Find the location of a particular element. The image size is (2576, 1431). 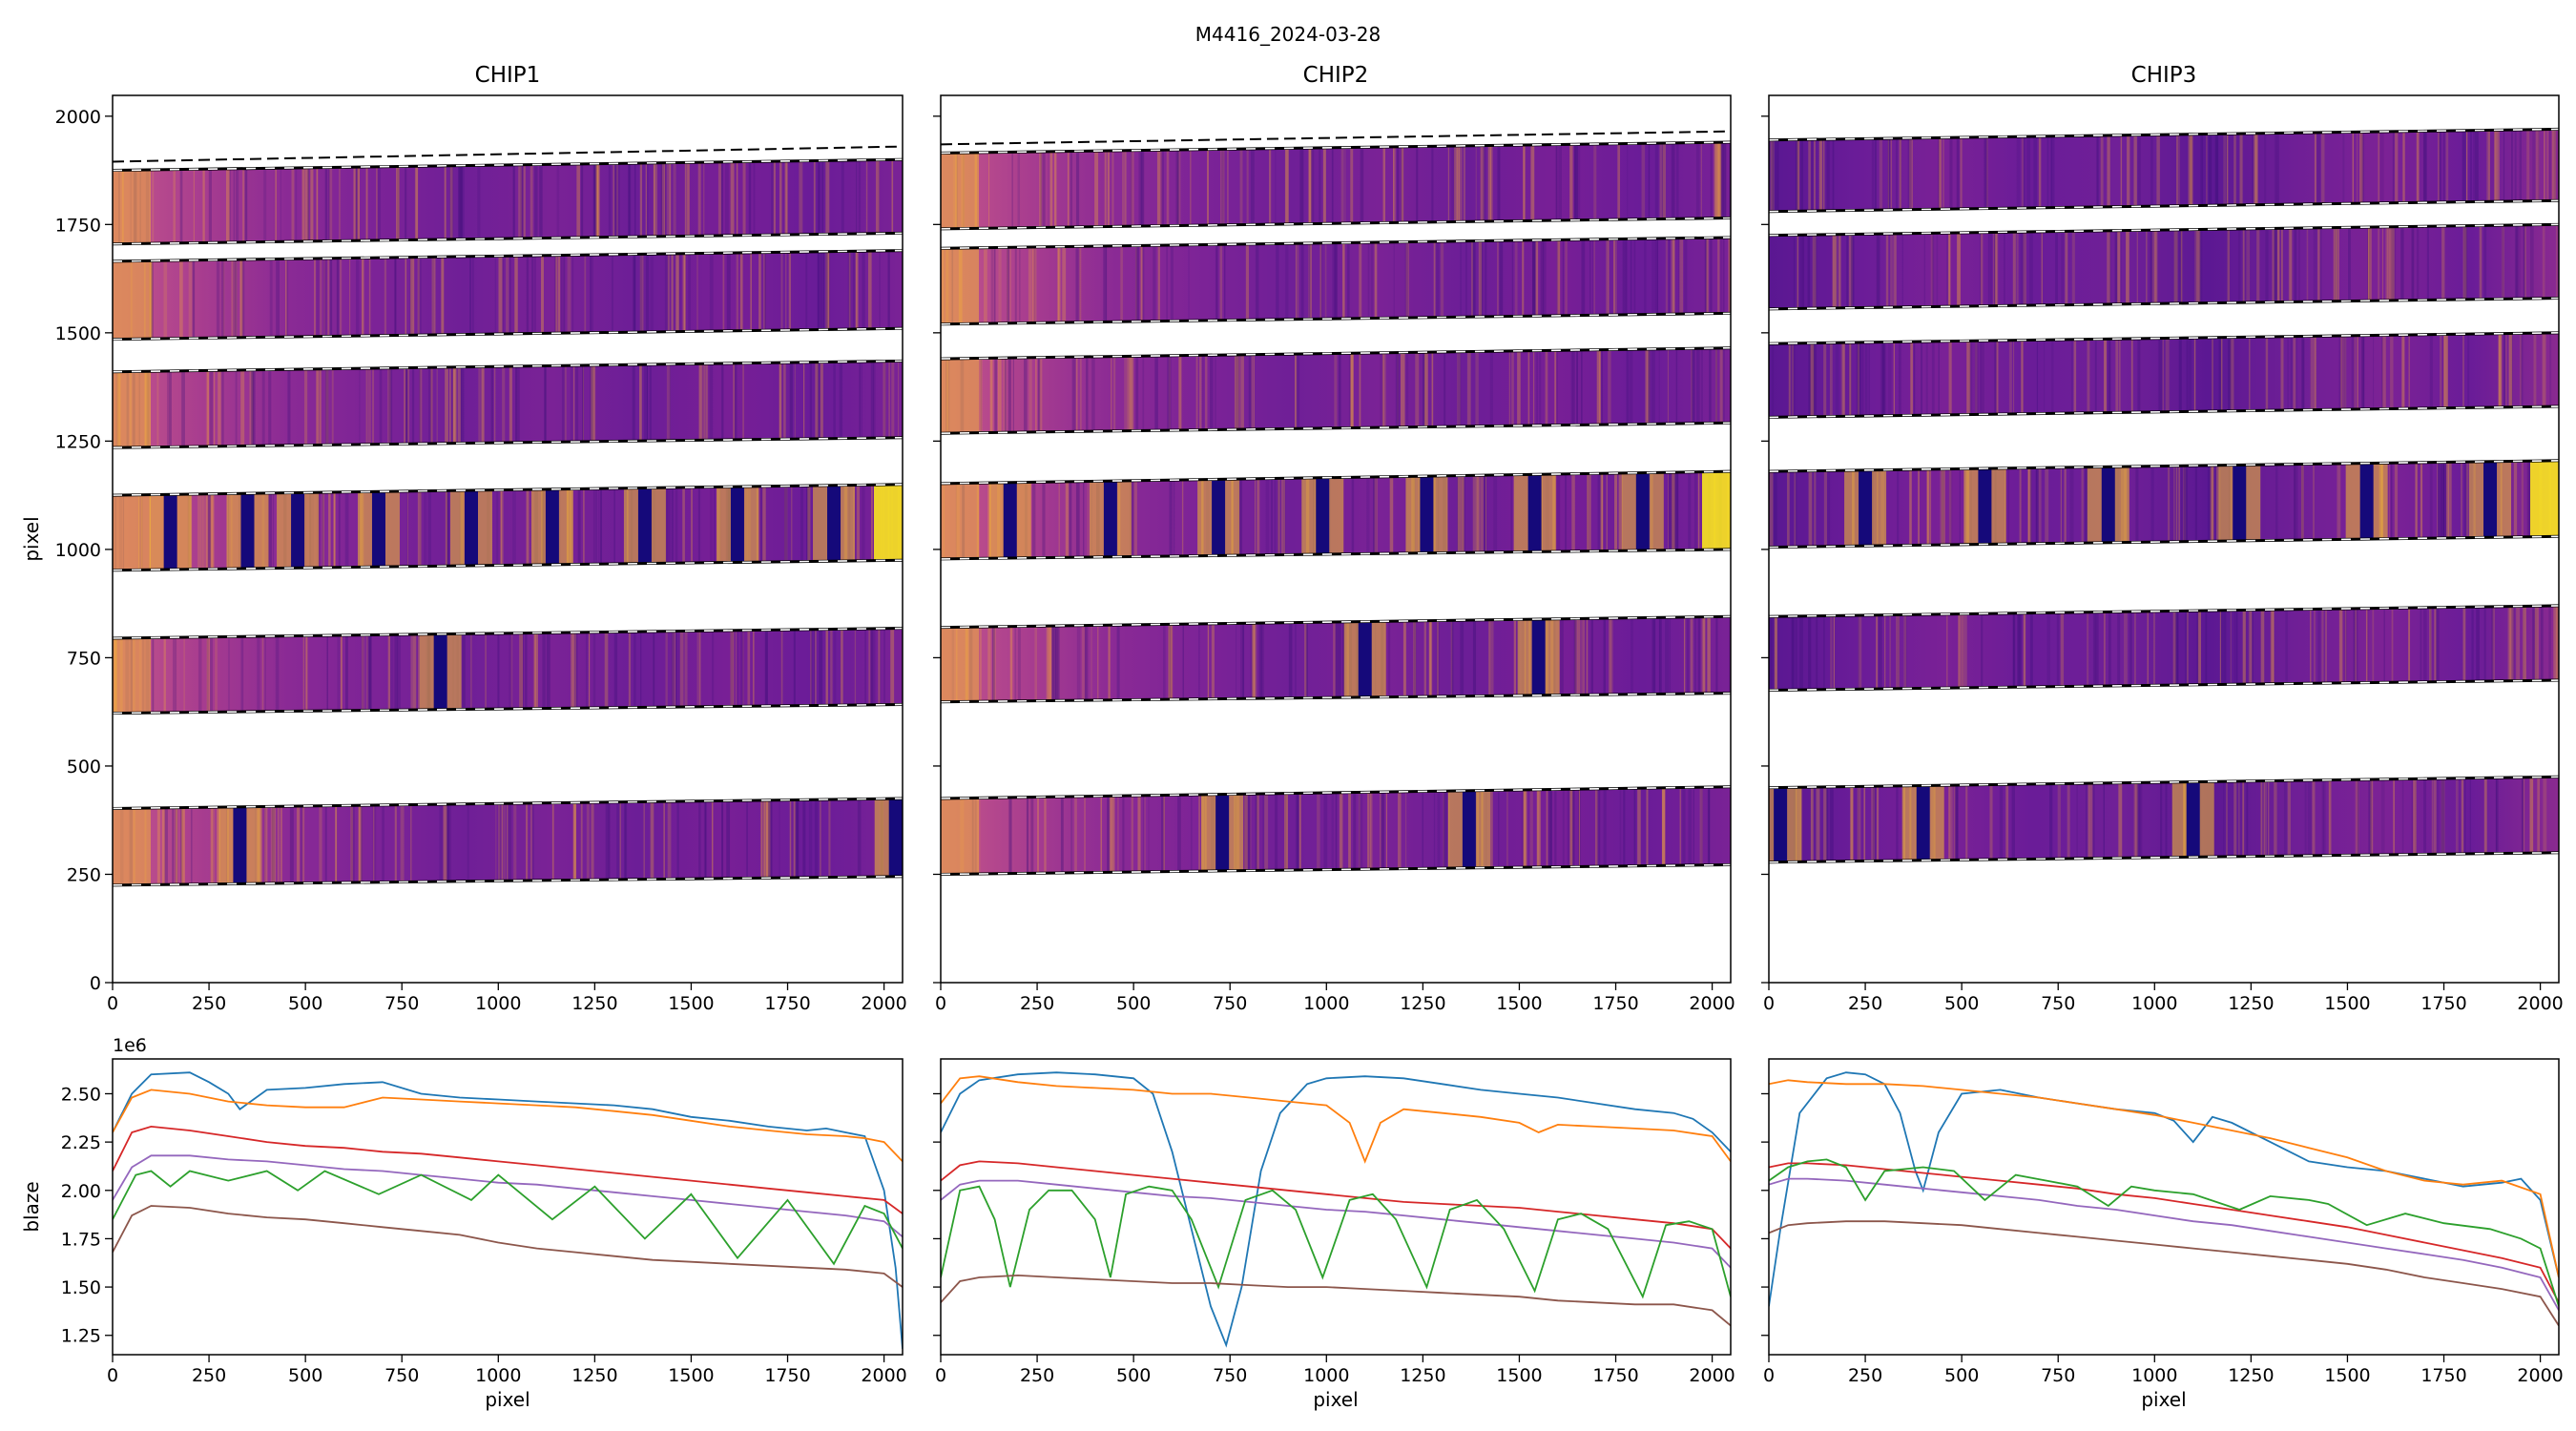

x-tick-label: 500 is located at coordinates (1133, 1003).